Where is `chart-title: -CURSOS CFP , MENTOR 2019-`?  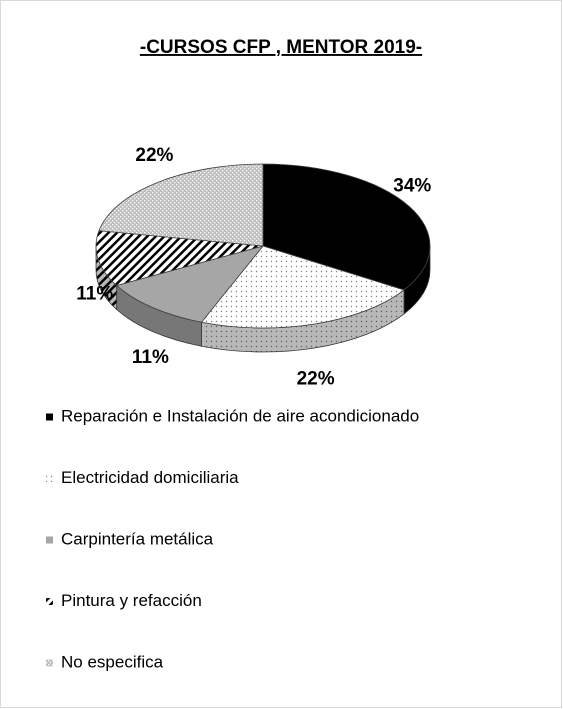 chart-title: -CURSOS CFP , MENTOR 2019- is located at coordinates (281, 47).